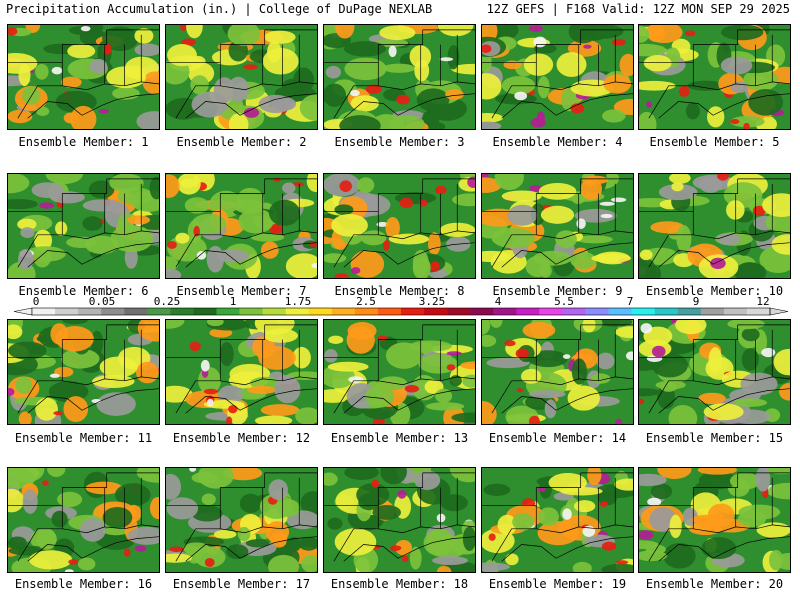 The width and height of the screenshot is (800, 600). I want to click on ensemble-member-label: Ensemble Member: 15, so click(714, 438).